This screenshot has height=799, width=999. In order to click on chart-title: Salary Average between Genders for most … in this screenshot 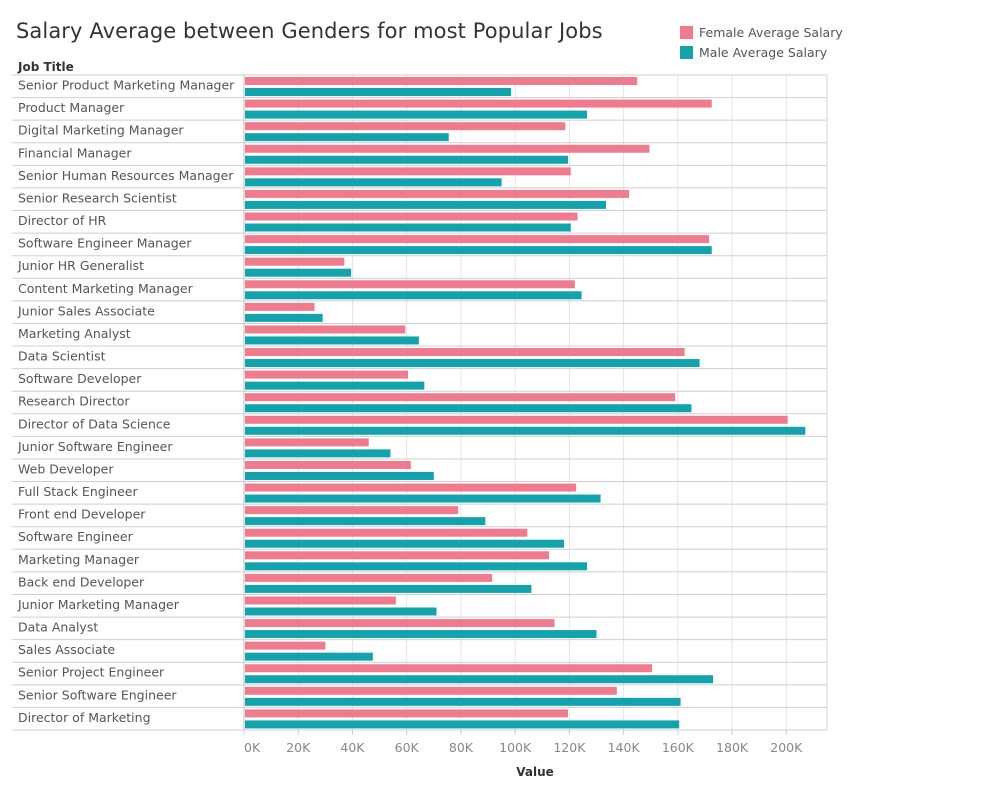, I will do `click(309, 31)`.